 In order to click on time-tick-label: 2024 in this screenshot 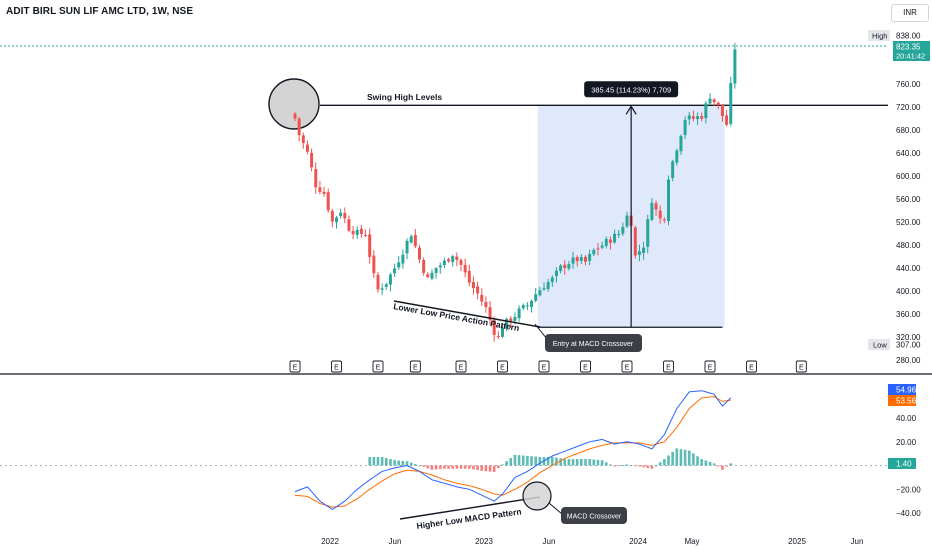, I will do `click(638, 541)`.